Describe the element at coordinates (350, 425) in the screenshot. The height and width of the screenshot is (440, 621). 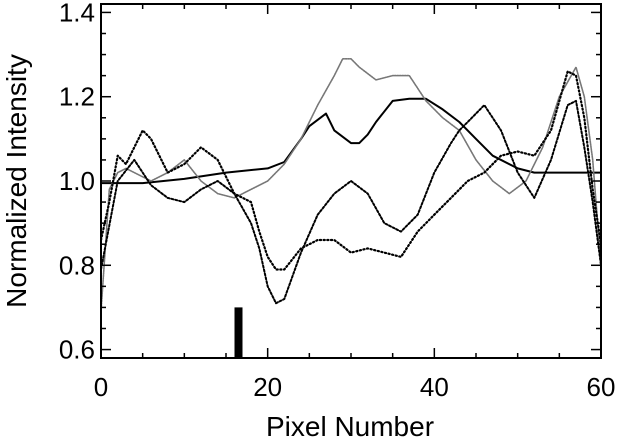
I see `x-axis-title: Pixel Number` at that location.